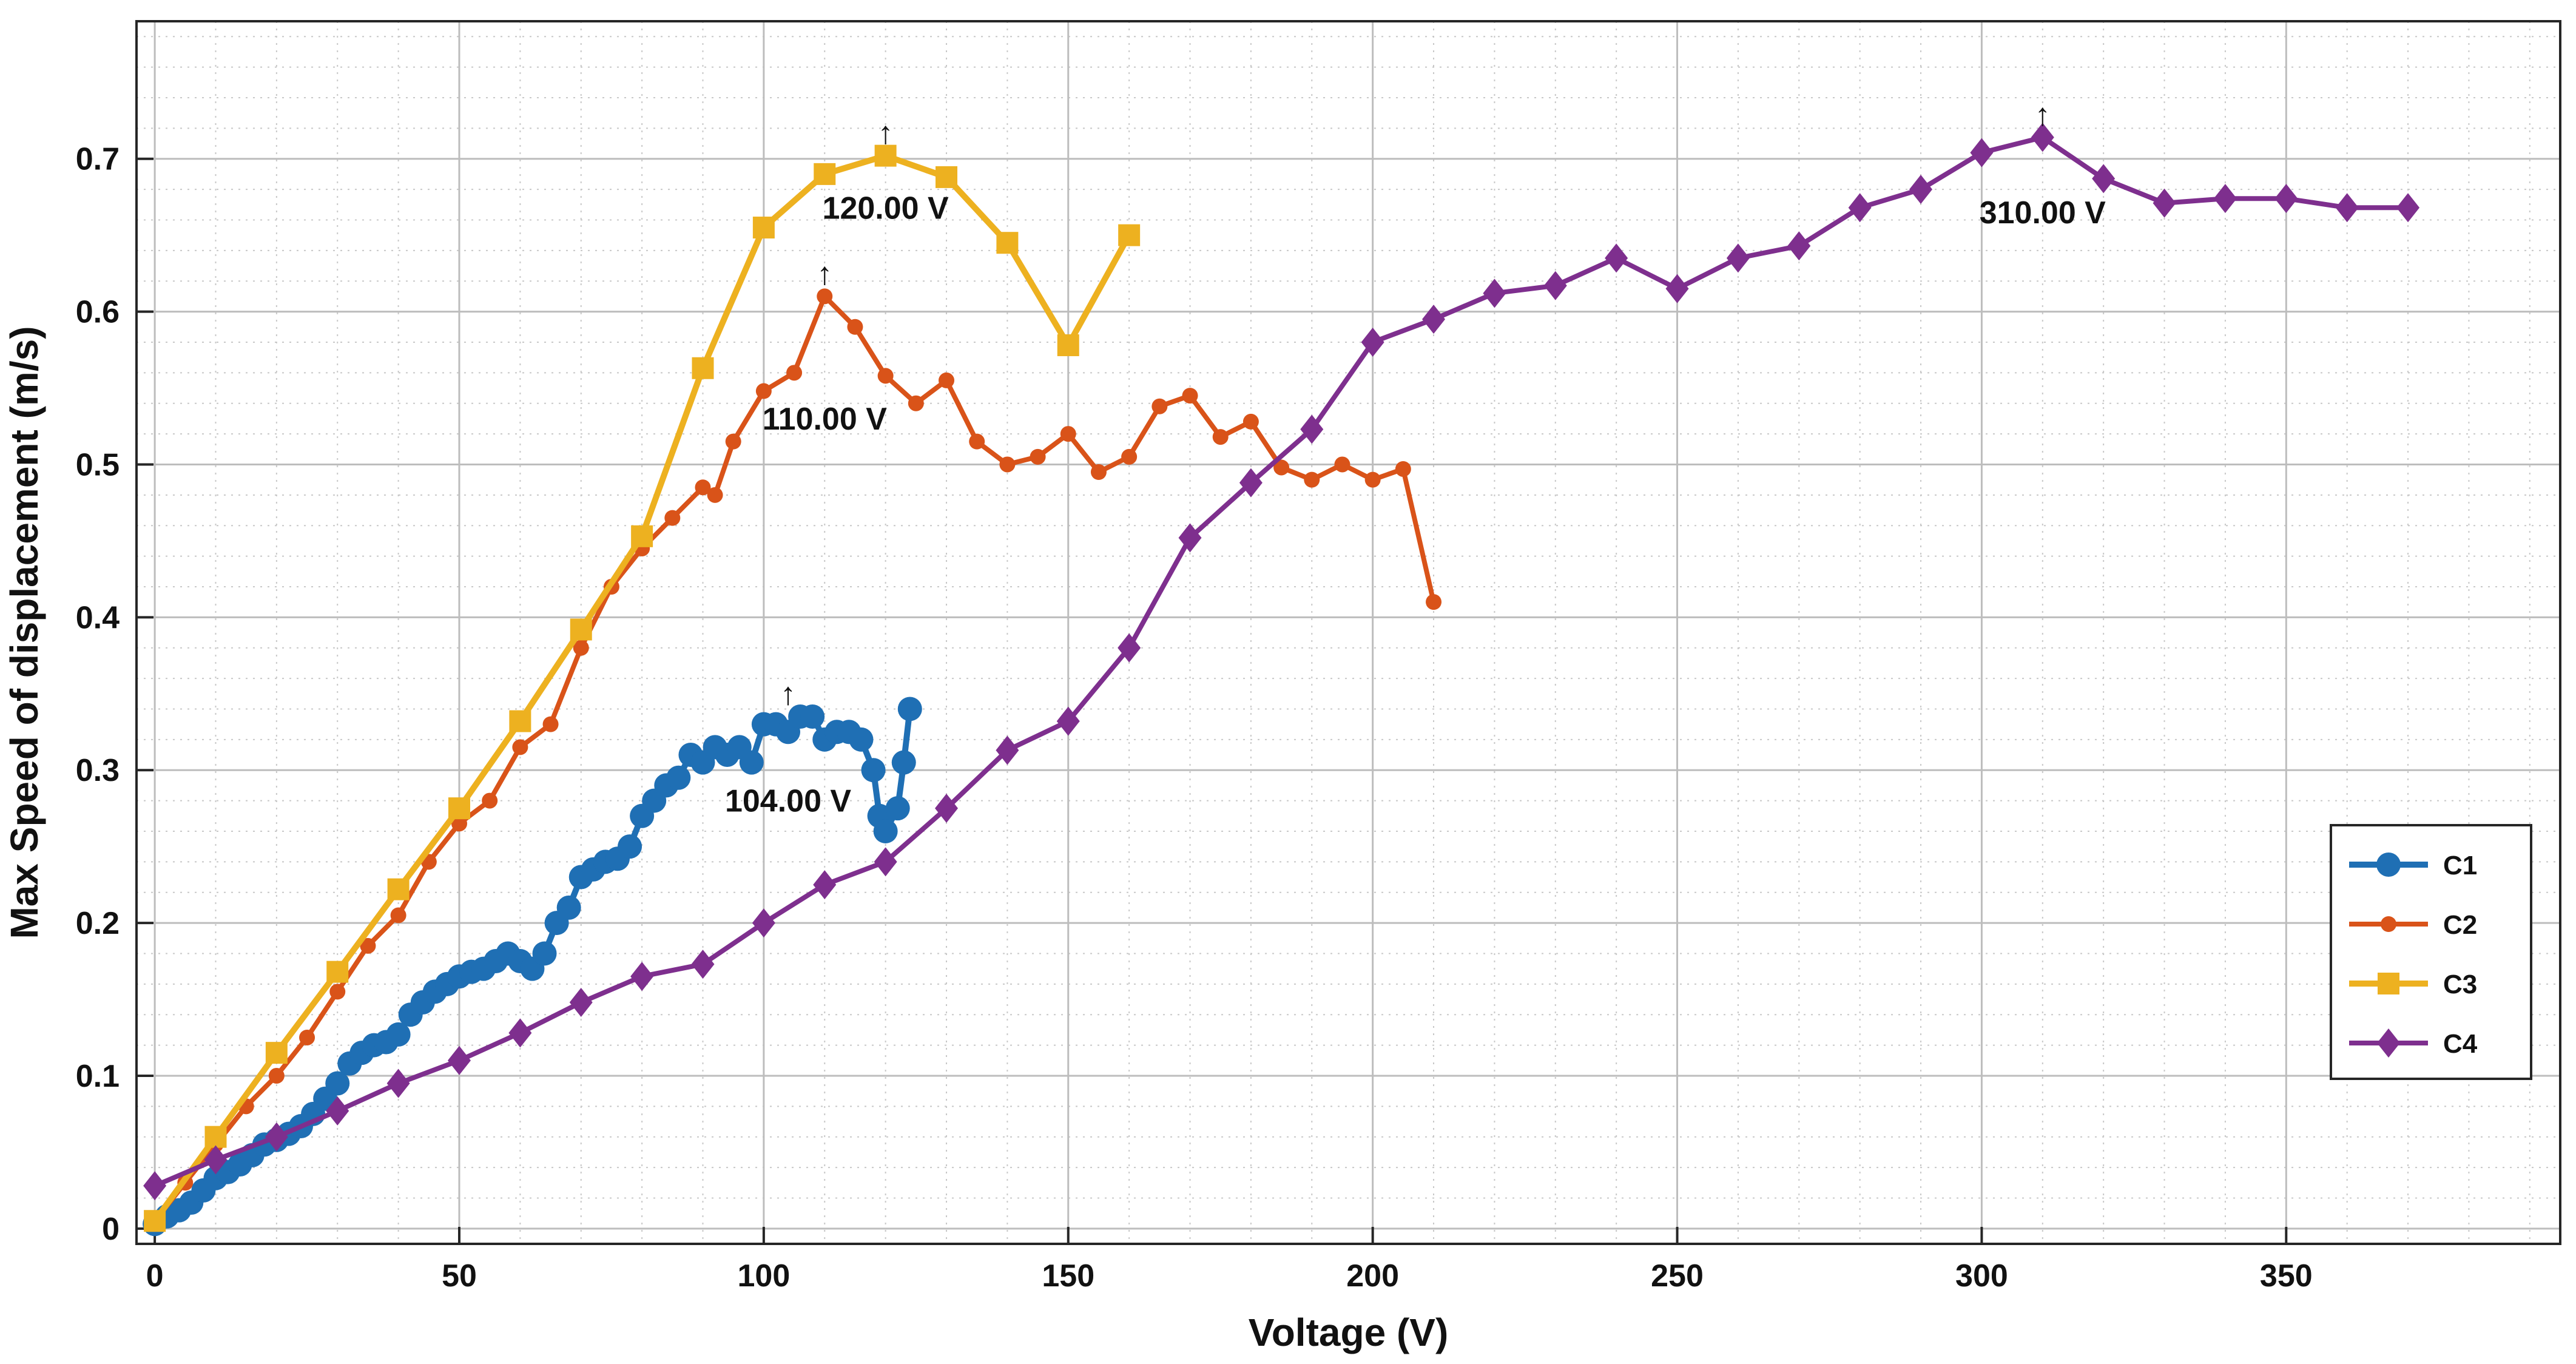  What do you see at coordinates (98, 771) in the screenshot?
I see `y-tick-label: 0.3` at bounding box center [98, 771].